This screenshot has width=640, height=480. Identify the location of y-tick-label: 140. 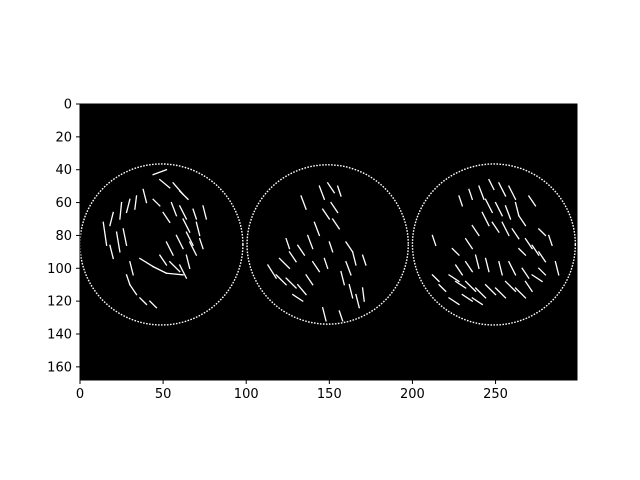
(59, 335).